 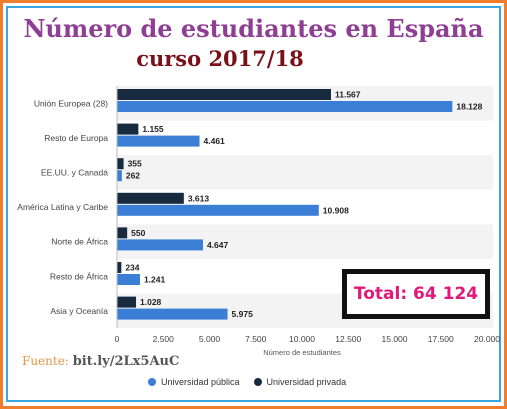 What do you see at coordinates (45, 361) in the screenshot?
I see `source-label: Fuente:` at bounding box center [45, 361].